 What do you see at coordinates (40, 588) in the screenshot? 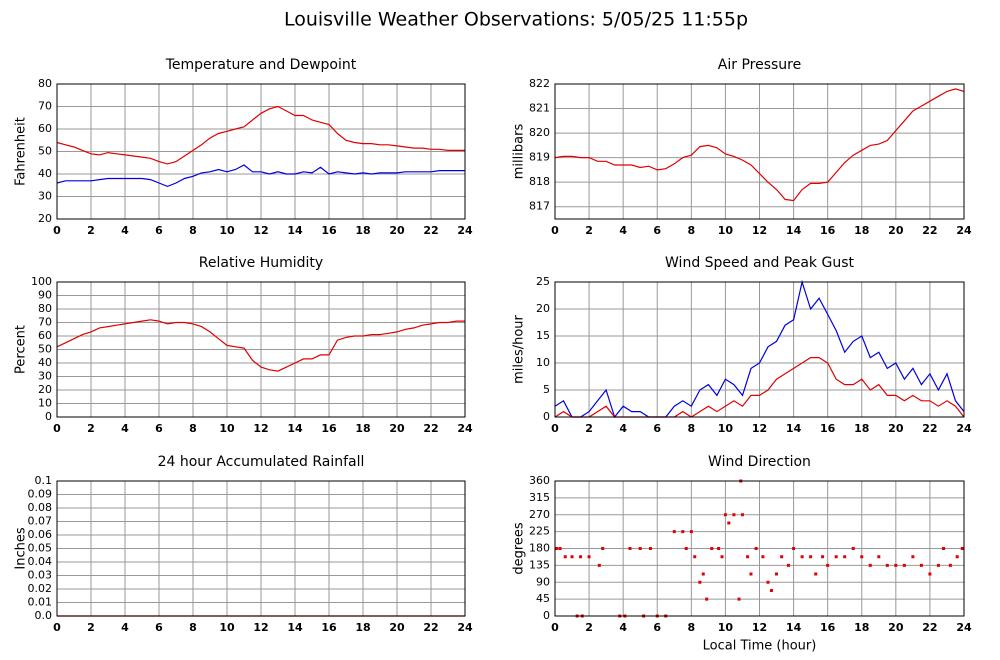
I see `y-tick-label: 0.02` at bounding box center [40, 588].